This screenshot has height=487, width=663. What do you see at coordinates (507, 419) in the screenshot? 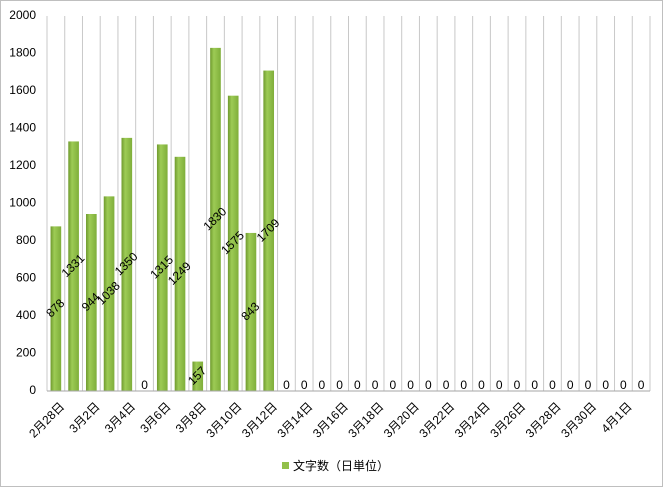
I see `x-tick-label: 3月26日` at bounding box center [507, 419].